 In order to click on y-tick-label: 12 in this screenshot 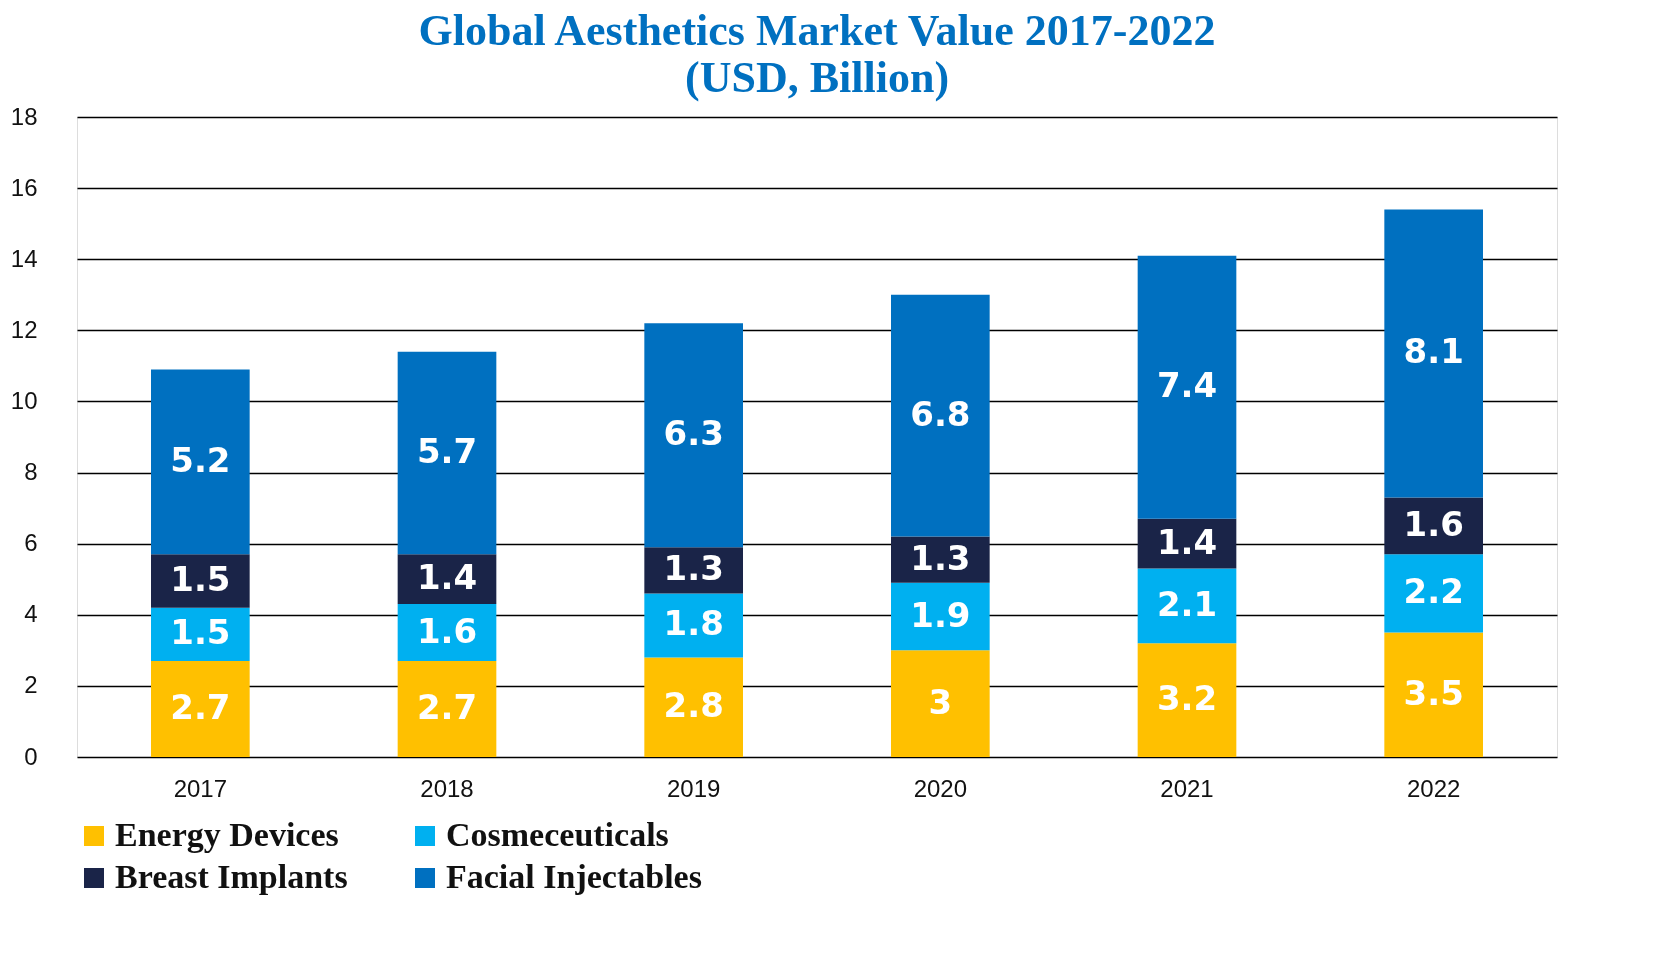, I will do `click(24, 329)`.